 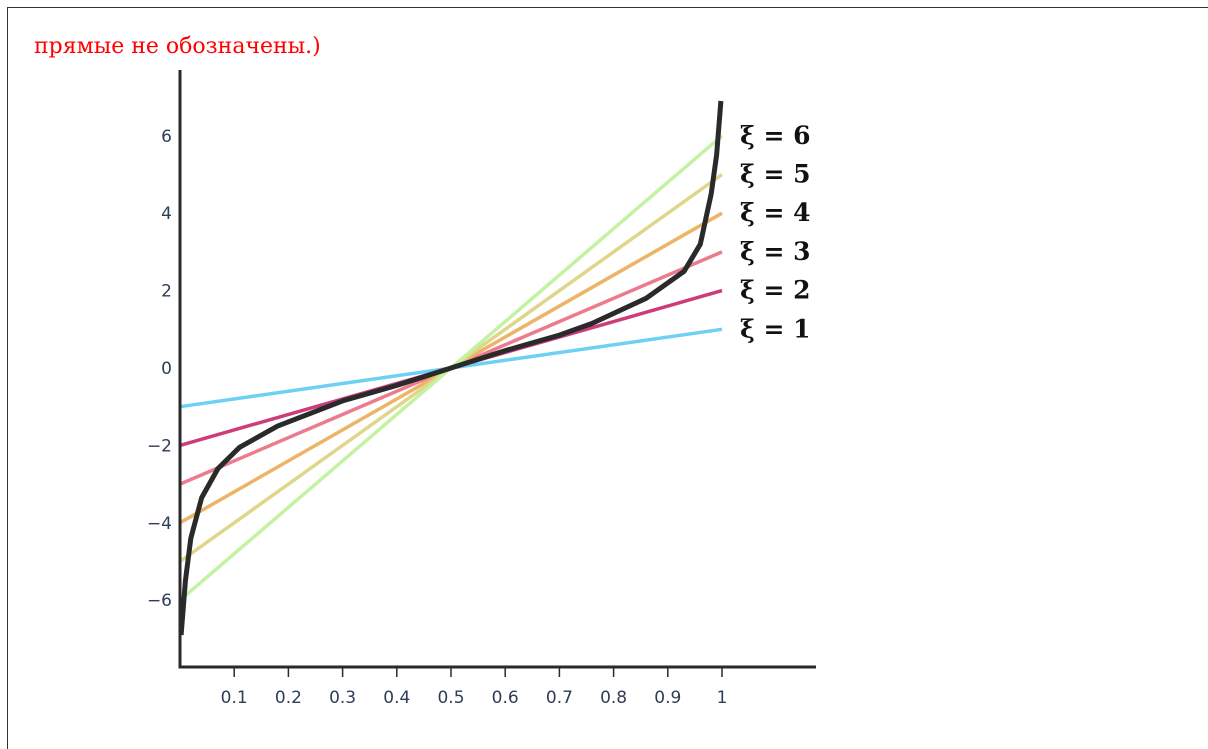 I want to click on x-tick-label: 0.1, so click(x=234, y=698).